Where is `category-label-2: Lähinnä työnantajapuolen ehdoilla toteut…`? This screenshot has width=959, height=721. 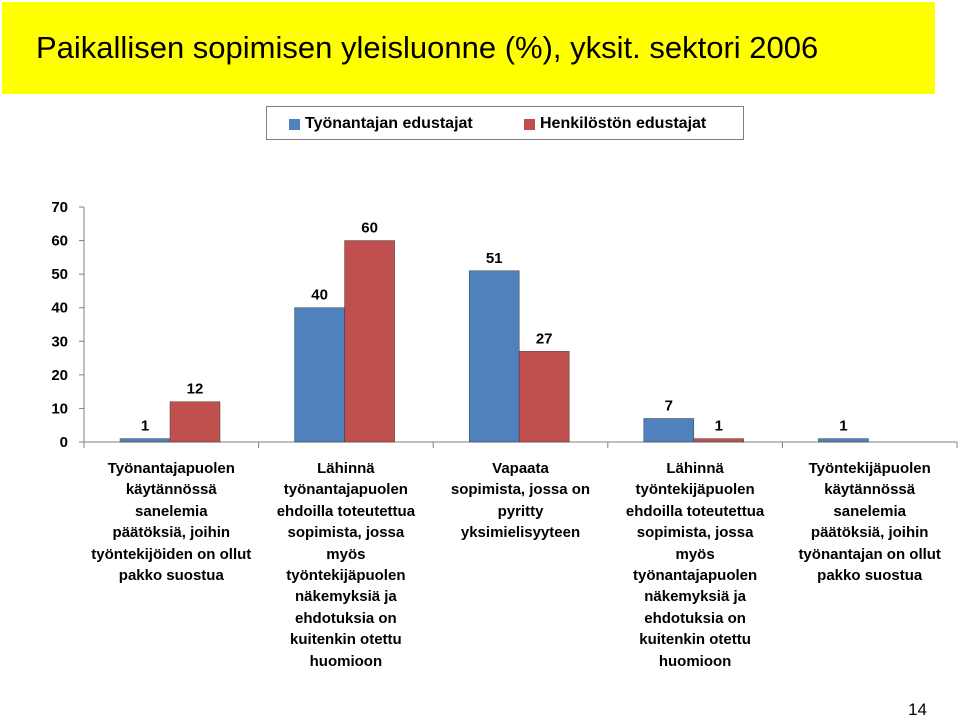
category-label-2: Lähinnä työnantajapuolen ehdoilla toteut… is located at coordinates (346, 565).